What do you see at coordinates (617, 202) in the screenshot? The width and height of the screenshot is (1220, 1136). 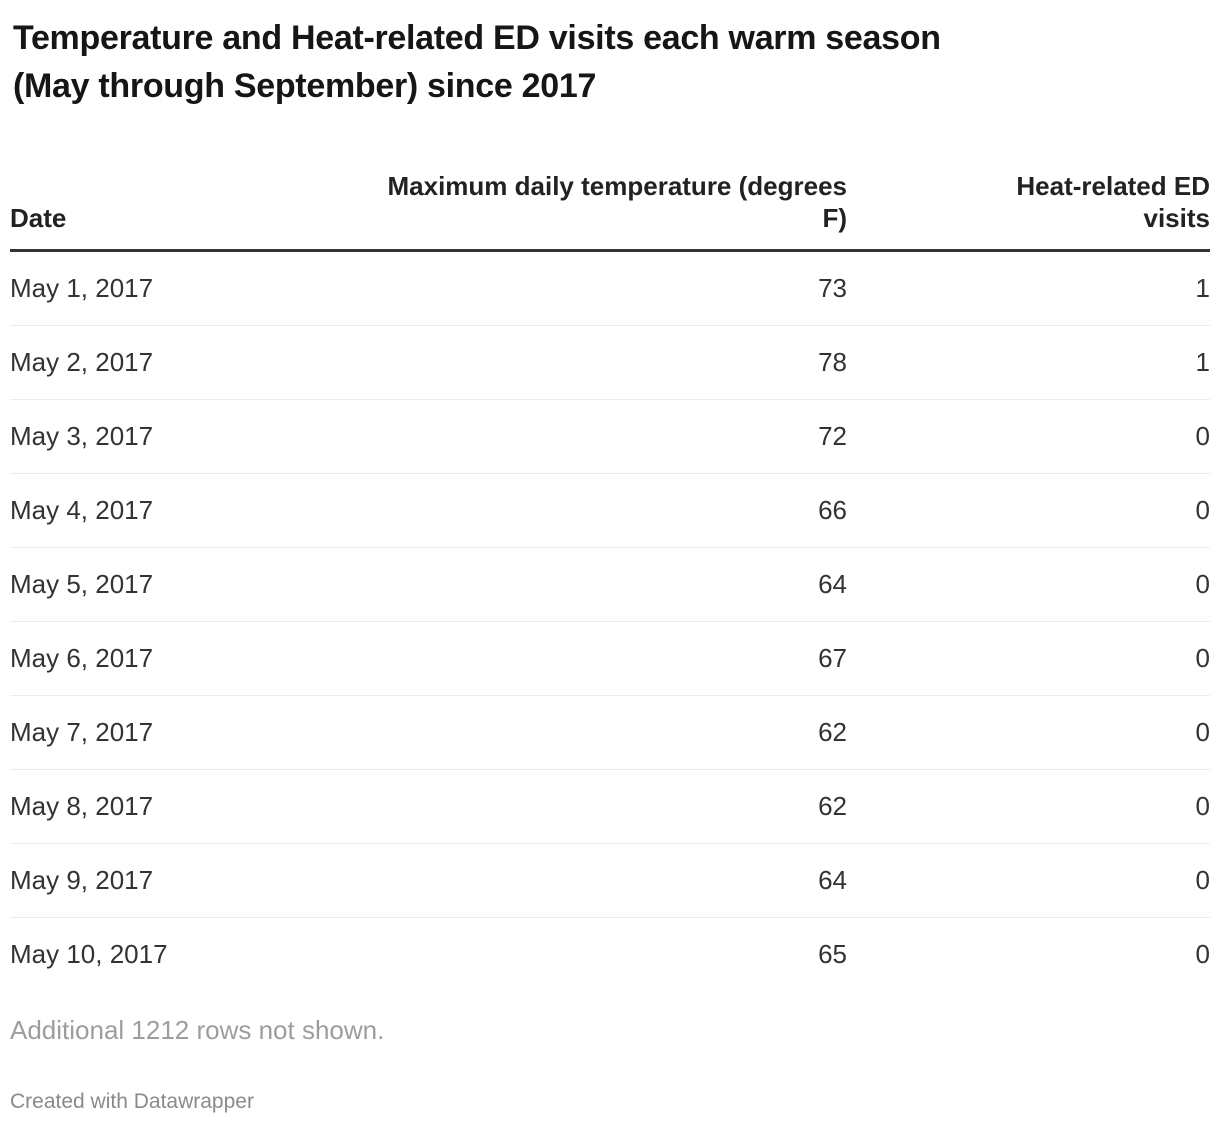 I see `column-header-max-temp-label: Maximum daily temperature (degrees F)` at bounding box center [617, 202].